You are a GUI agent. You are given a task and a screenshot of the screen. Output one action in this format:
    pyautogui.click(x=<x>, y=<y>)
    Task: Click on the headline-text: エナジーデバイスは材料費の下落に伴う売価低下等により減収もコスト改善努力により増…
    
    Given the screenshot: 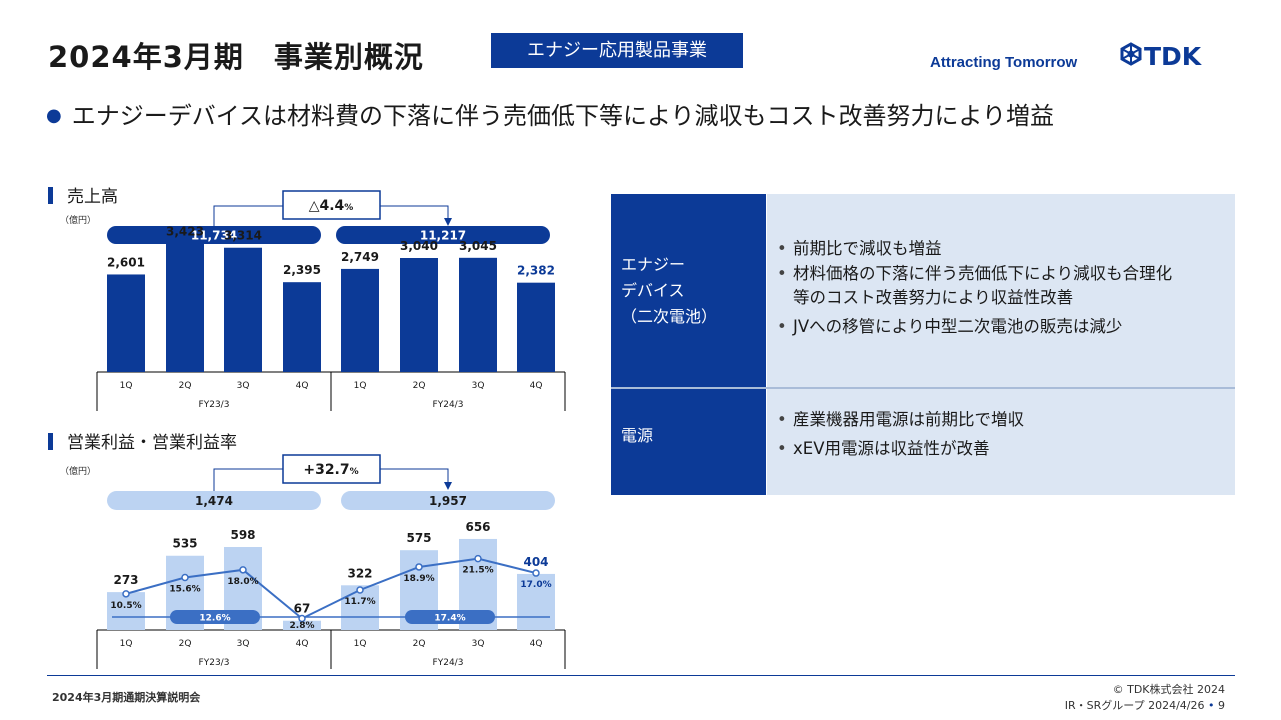 What is the action you would take?
    pyautogui.click(x=563, y=116)
    